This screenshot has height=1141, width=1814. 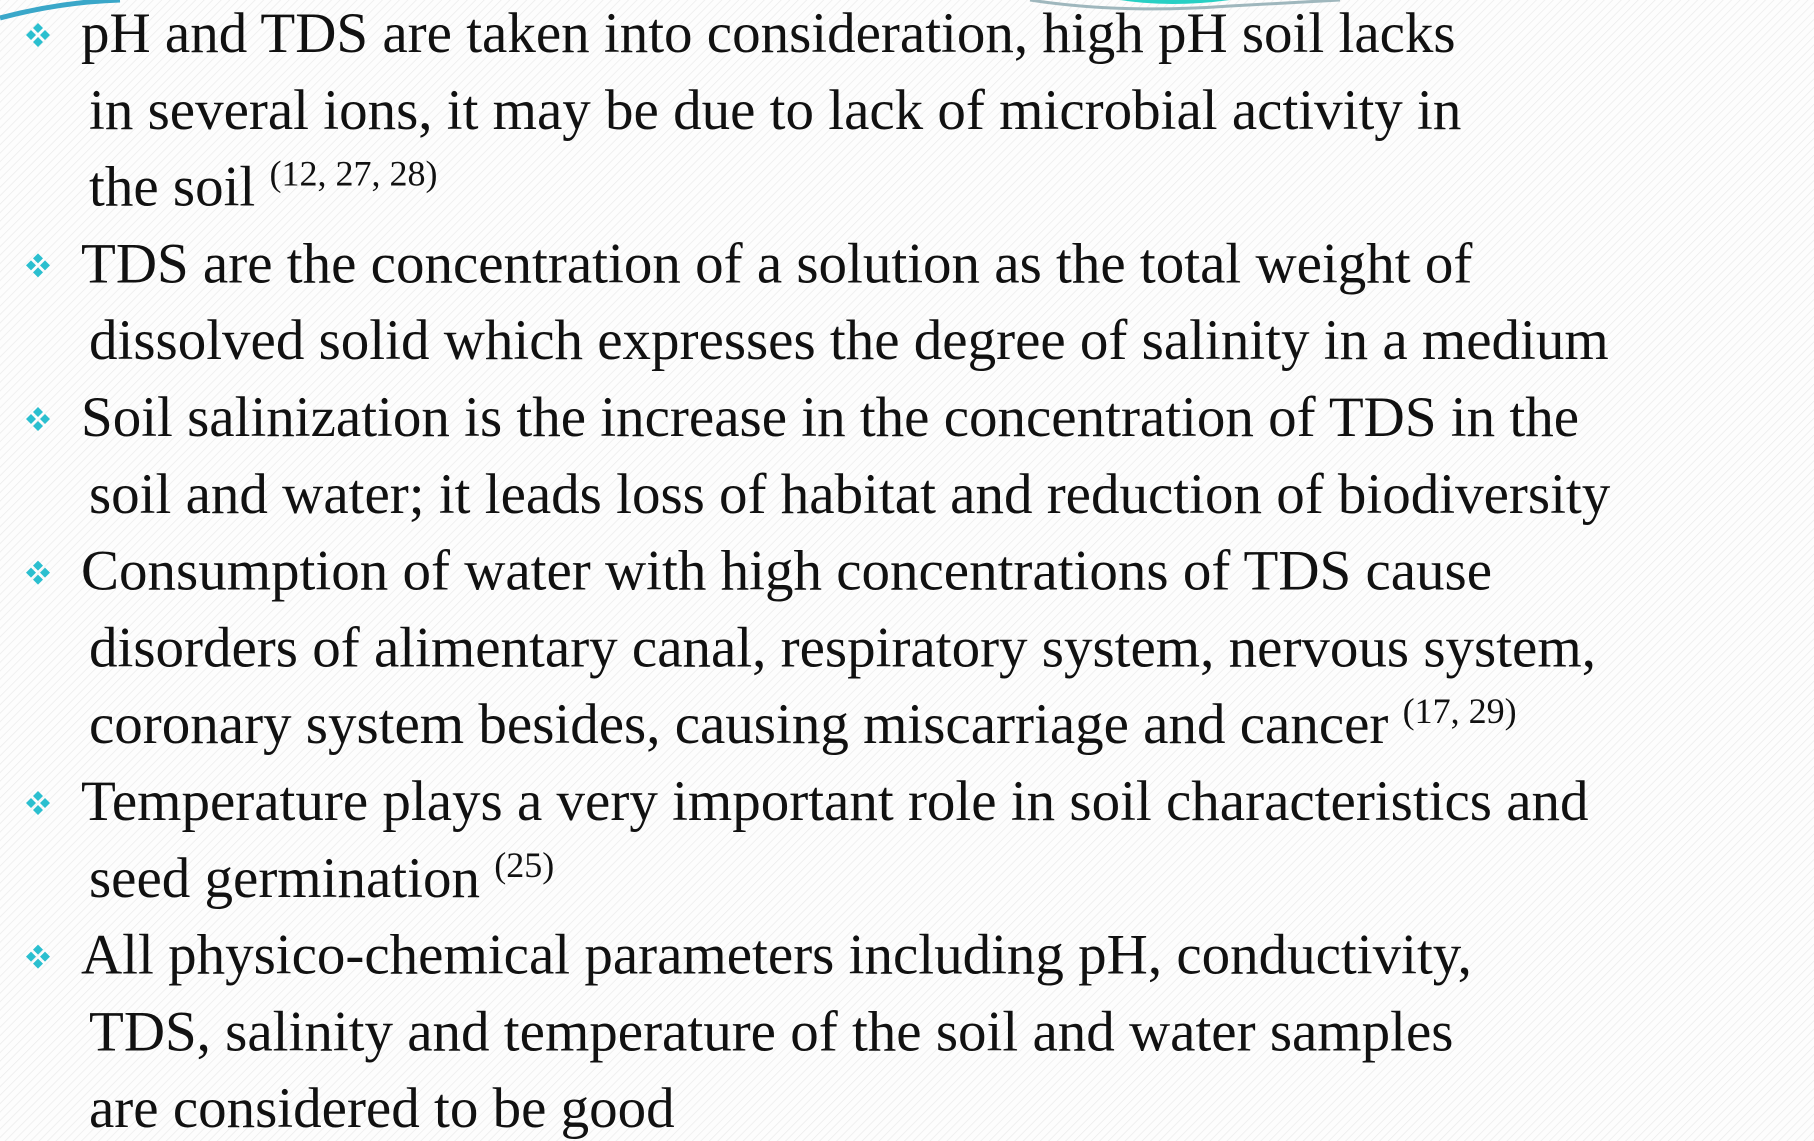 What do you see at coordinates (172, 187) in the screenshot?
I see `line-text: the soil` at bounding box center [172, 187].